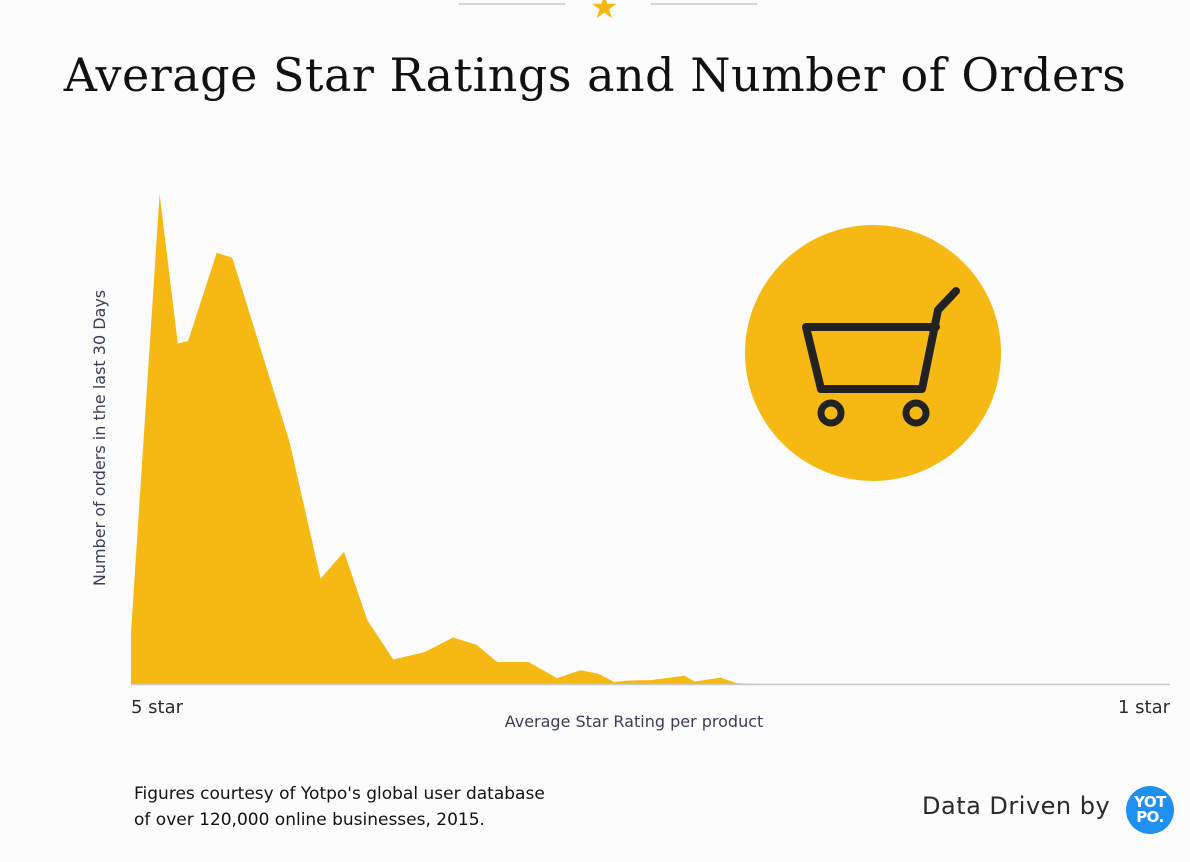  I want to click on x-tick-label-1-star: 1 star, so click(1144, 707).